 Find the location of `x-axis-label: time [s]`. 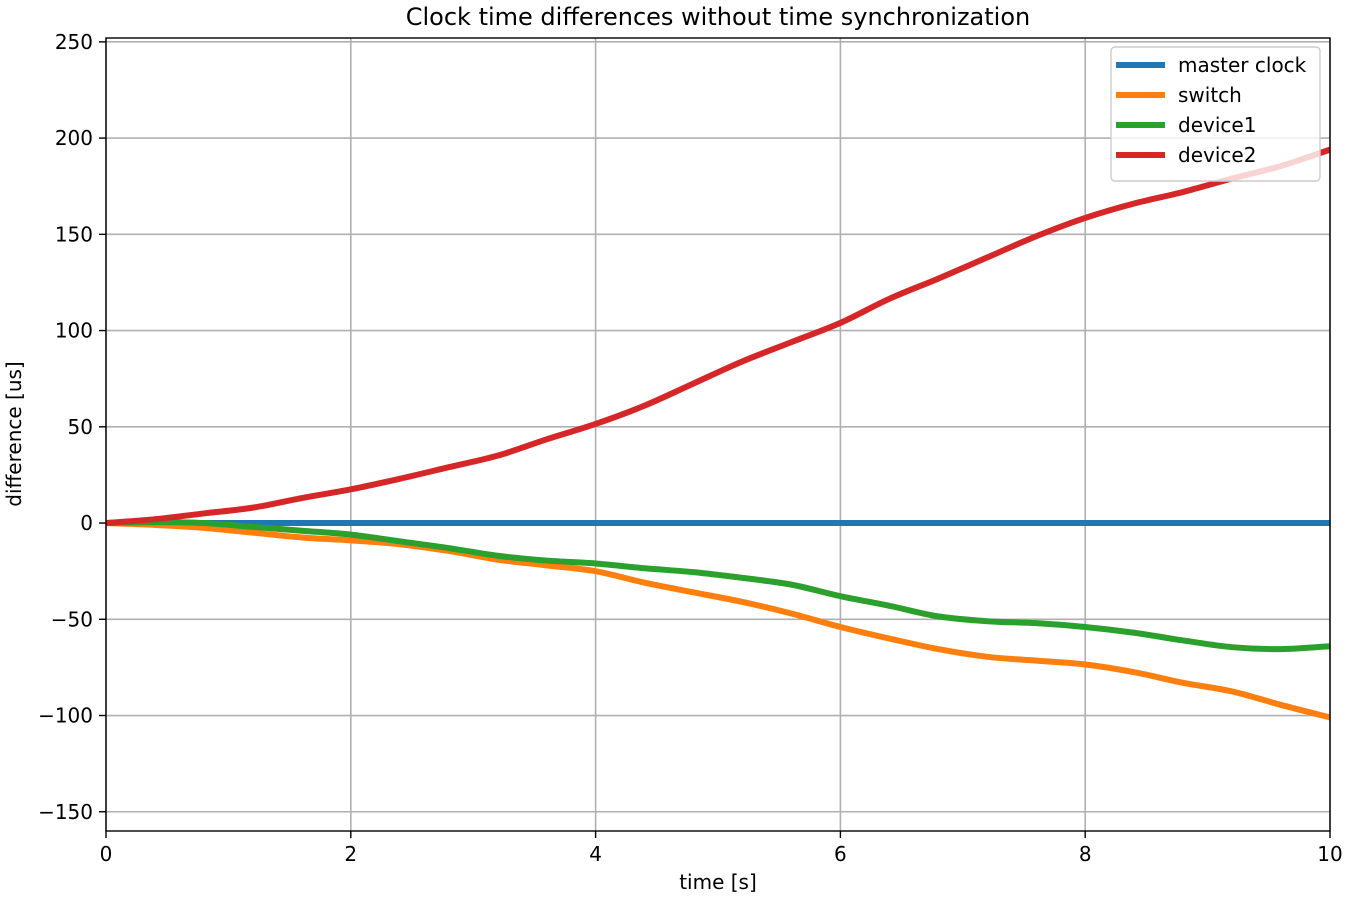

x-axis-label: time [s] is located at coordinates (718, 882).